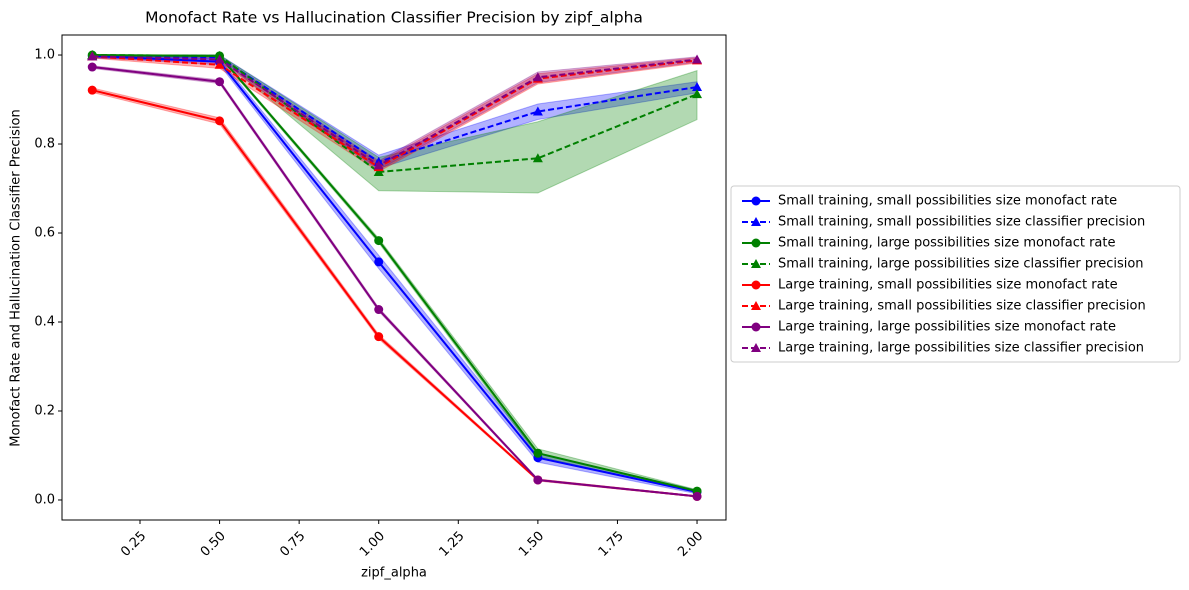 The image size is (1189, 590). What do you see at coordinates (955, 274) in the screenshot?
I see `legend-box` at bounding box center [955, 274].